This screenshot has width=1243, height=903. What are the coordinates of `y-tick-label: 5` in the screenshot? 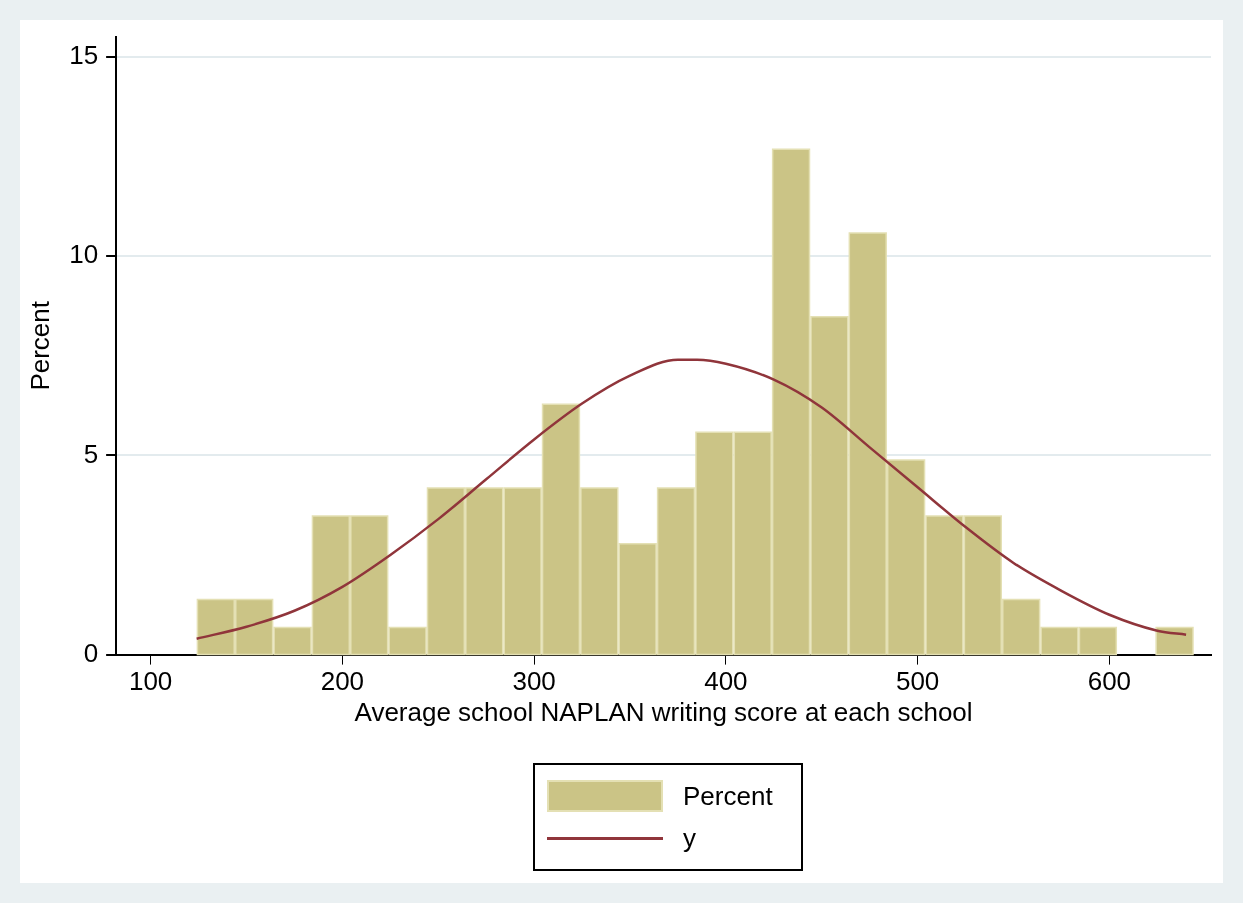 It's located at (91, 453).